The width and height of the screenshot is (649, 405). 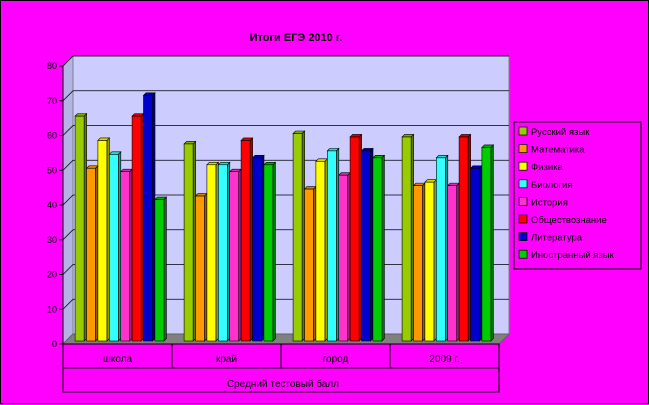 I want to click on y-tick-label: 30, so click(x=52, y=240).